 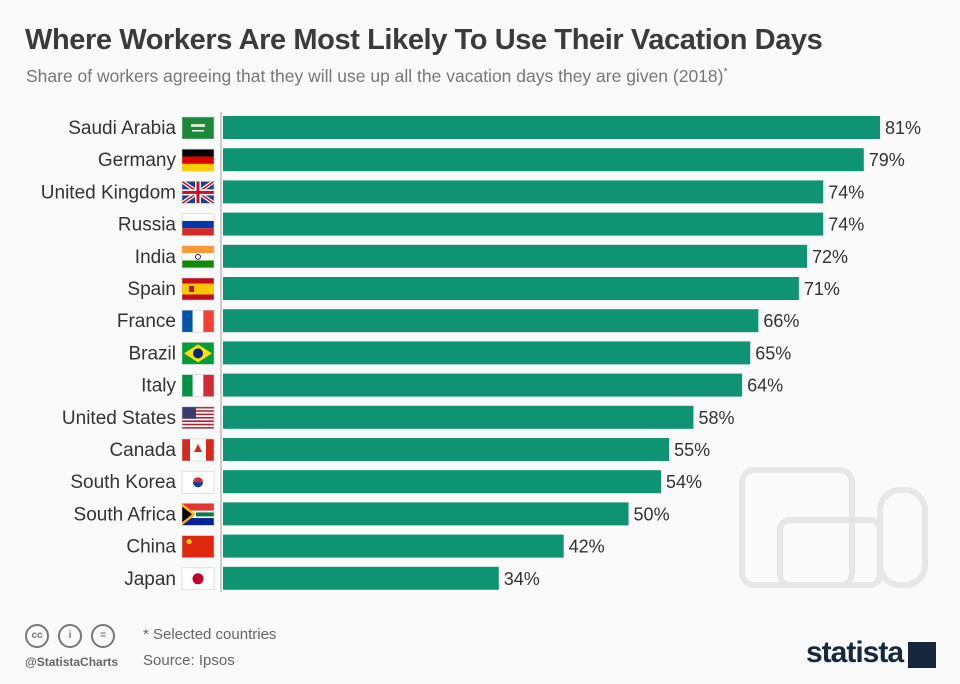 I want to click on category-label: Russia, so click(x=147, y=225).